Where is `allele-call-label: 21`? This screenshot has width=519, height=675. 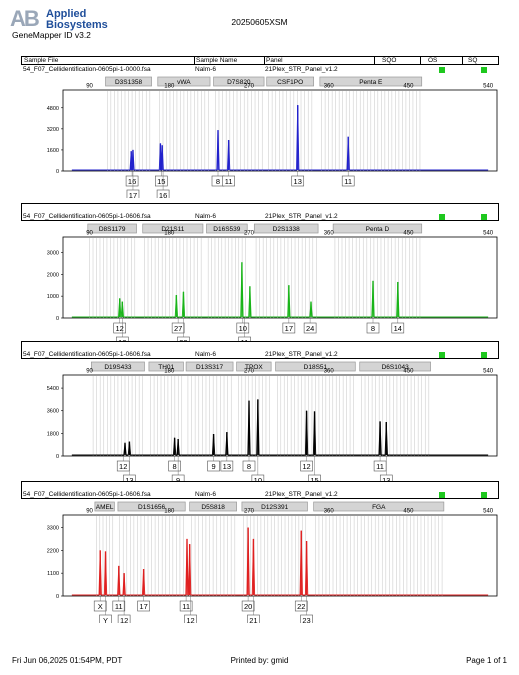 allele-call-label: 21 is located at coordinates (253, 619).